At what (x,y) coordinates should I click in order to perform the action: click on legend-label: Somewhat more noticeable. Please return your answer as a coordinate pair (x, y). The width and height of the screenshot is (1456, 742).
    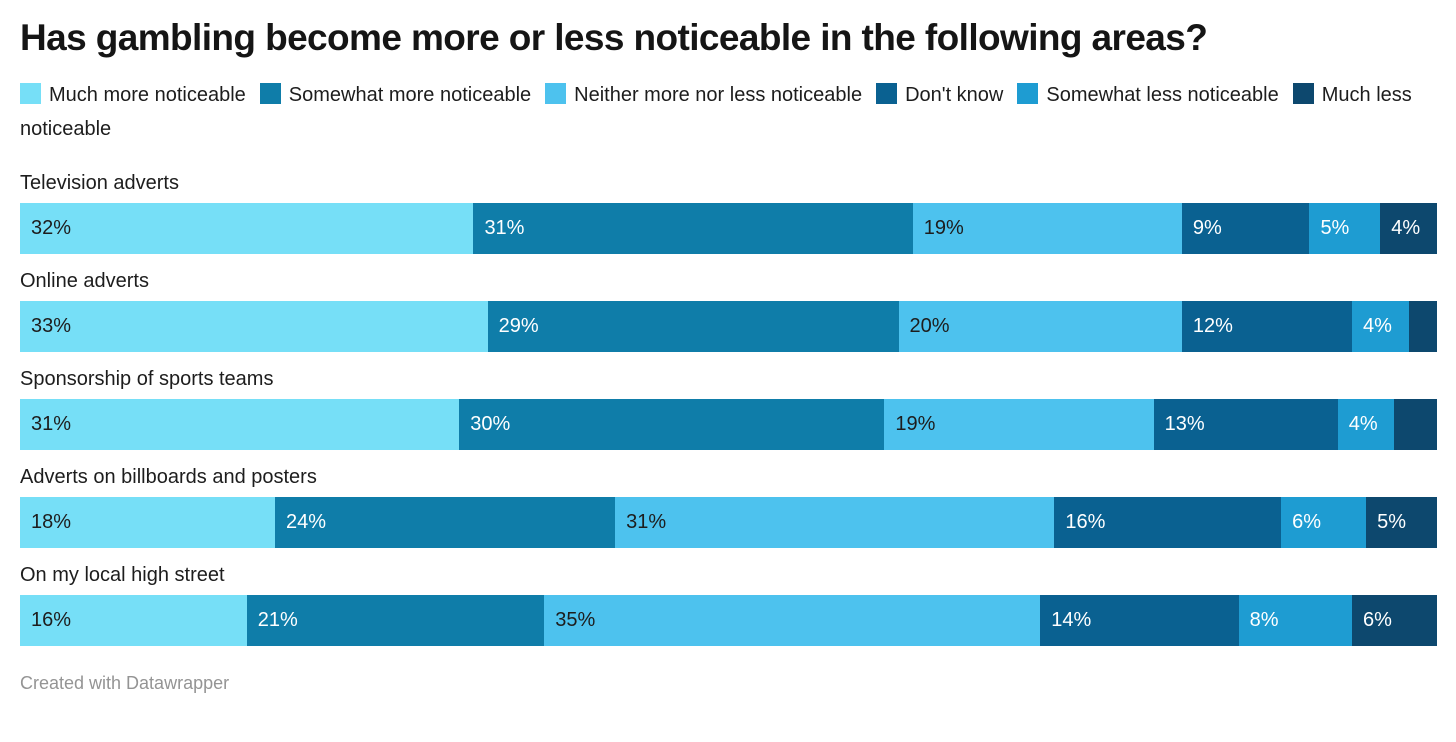
    Looking at the image, I should click on (410, 95).